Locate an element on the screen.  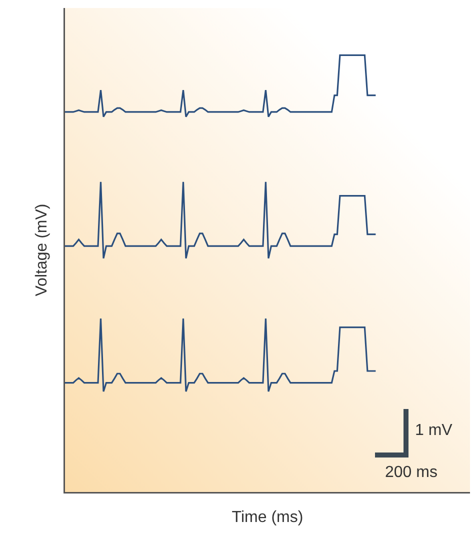
text: 200 ms is located at coordinates (411, 472).